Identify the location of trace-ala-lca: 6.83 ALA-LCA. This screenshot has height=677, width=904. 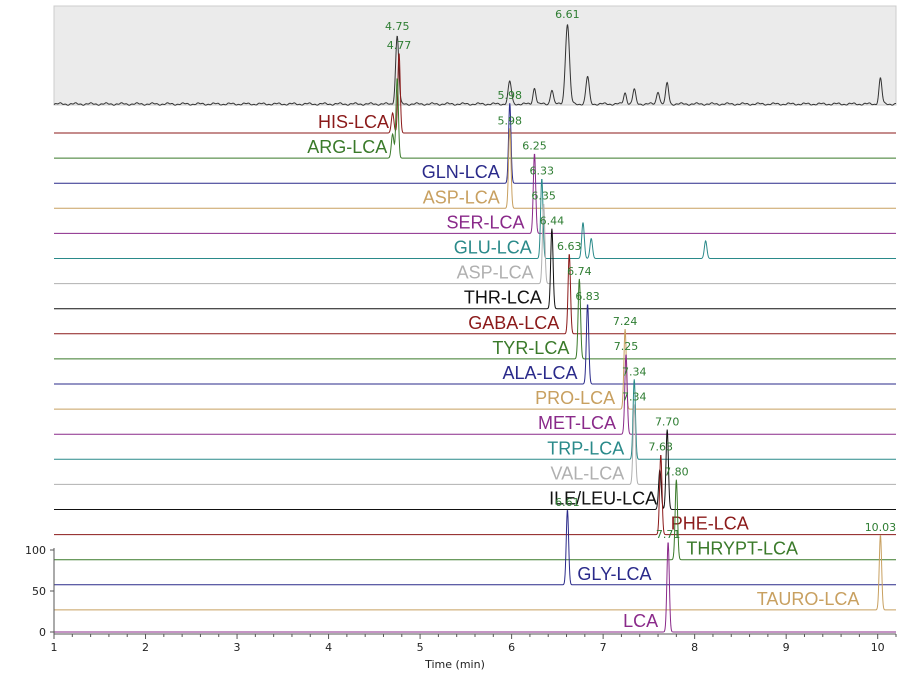
(475, 337).